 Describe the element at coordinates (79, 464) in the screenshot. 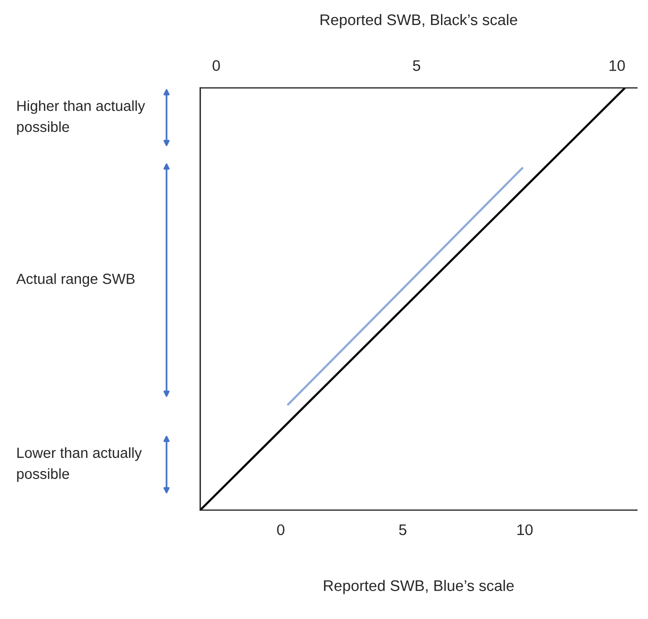

I see `text: Lower than actually possible` at that location.